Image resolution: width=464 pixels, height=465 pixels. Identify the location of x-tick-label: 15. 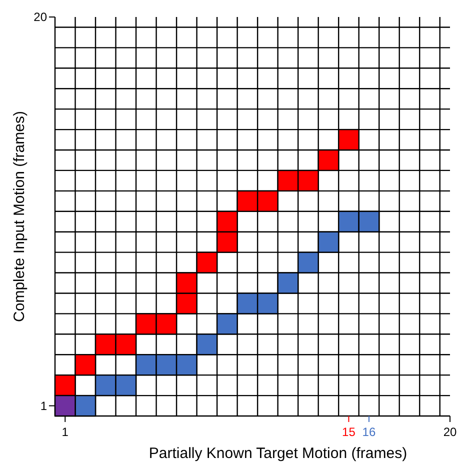
(349, 432).